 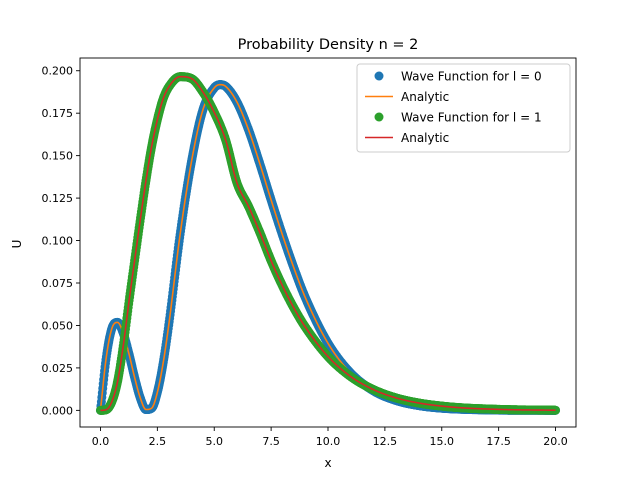 I want to click on legend-box, so click(x=463, y=108).